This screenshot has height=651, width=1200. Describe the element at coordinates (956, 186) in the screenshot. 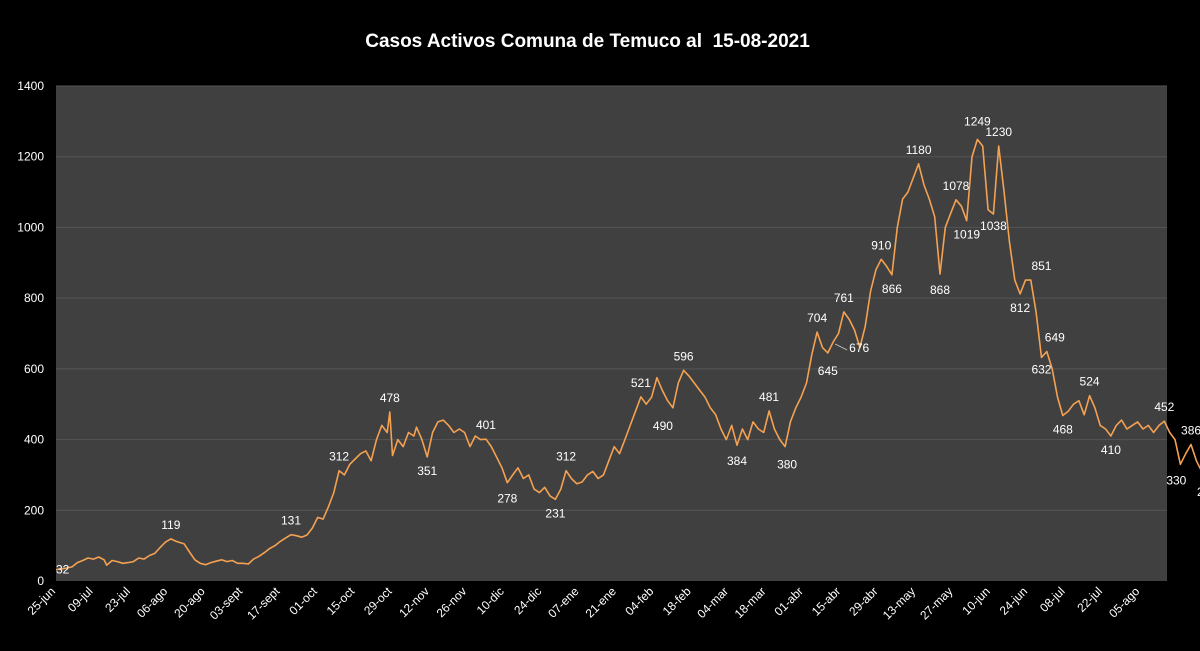

I see `data-label: 1078` at that location.